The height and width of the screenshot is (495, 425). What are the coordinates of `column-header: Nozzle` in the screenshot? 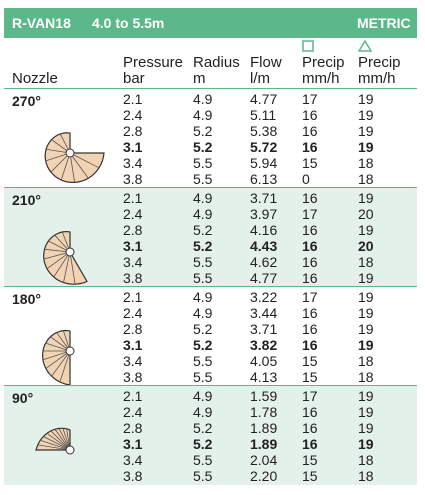 It's located at (35, 78).